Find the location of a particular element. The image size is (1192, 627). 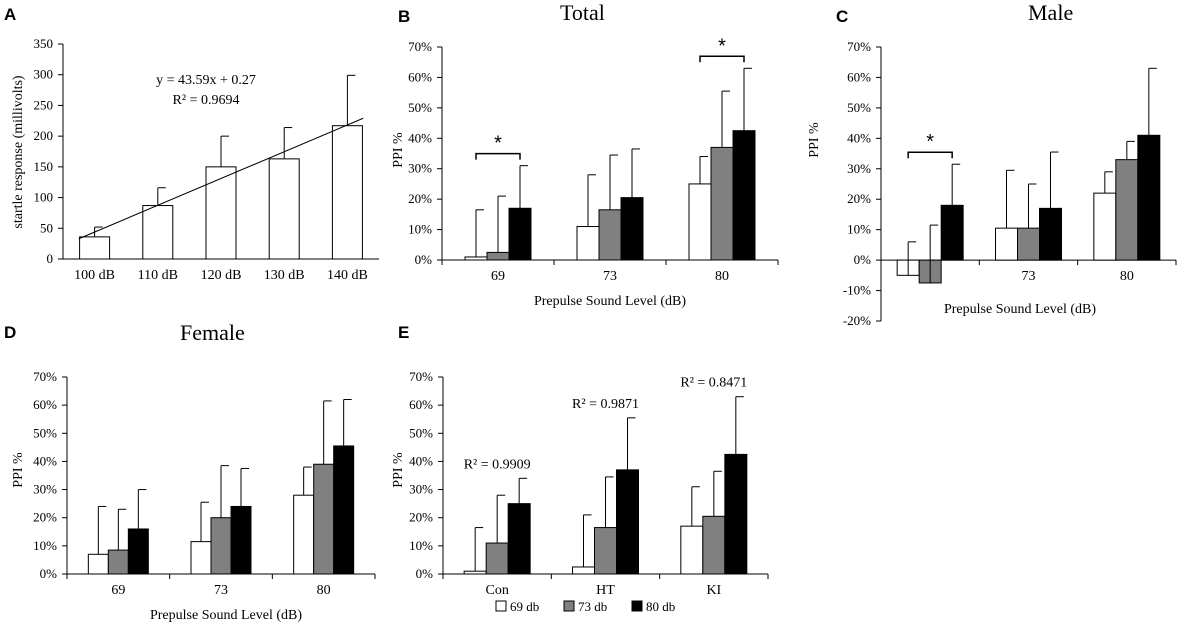

panel-letter-a: A is located at coordinates (10, 14).